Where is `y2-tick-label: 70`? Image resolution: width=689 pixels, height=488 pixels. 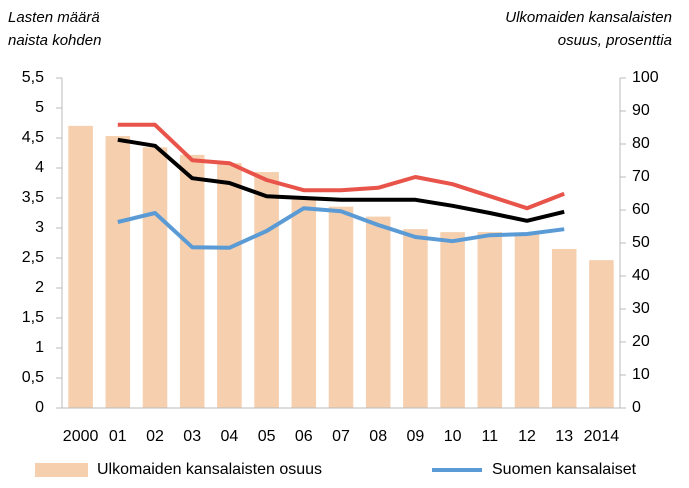 y2-tick-label: 70 is located at coordinates (641, 176).